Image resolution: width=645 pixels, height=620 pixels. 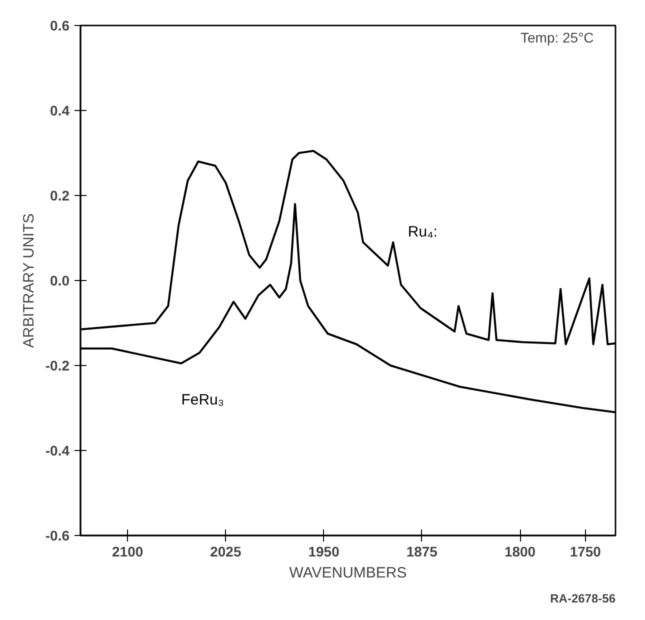 I want to click on series-label: Ru₄:, so click(x=423, y=232).